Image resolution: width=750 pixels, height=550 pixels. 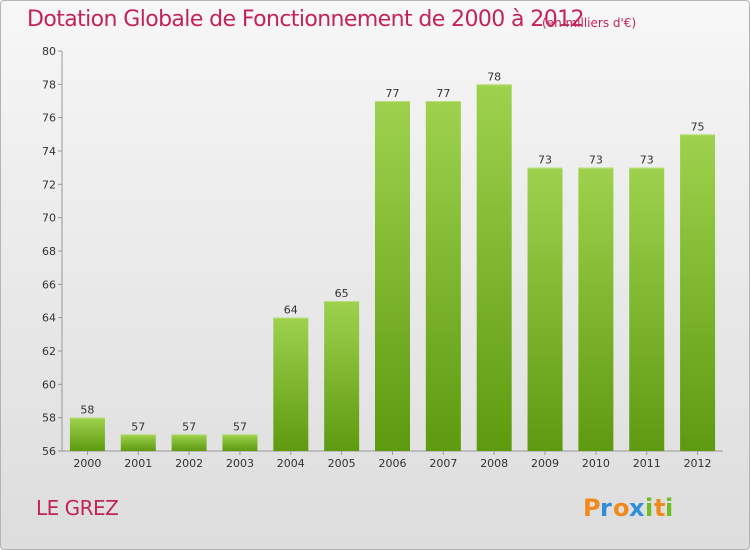 I want to click on y-tick-label: 76, so click(x=49, y=118).